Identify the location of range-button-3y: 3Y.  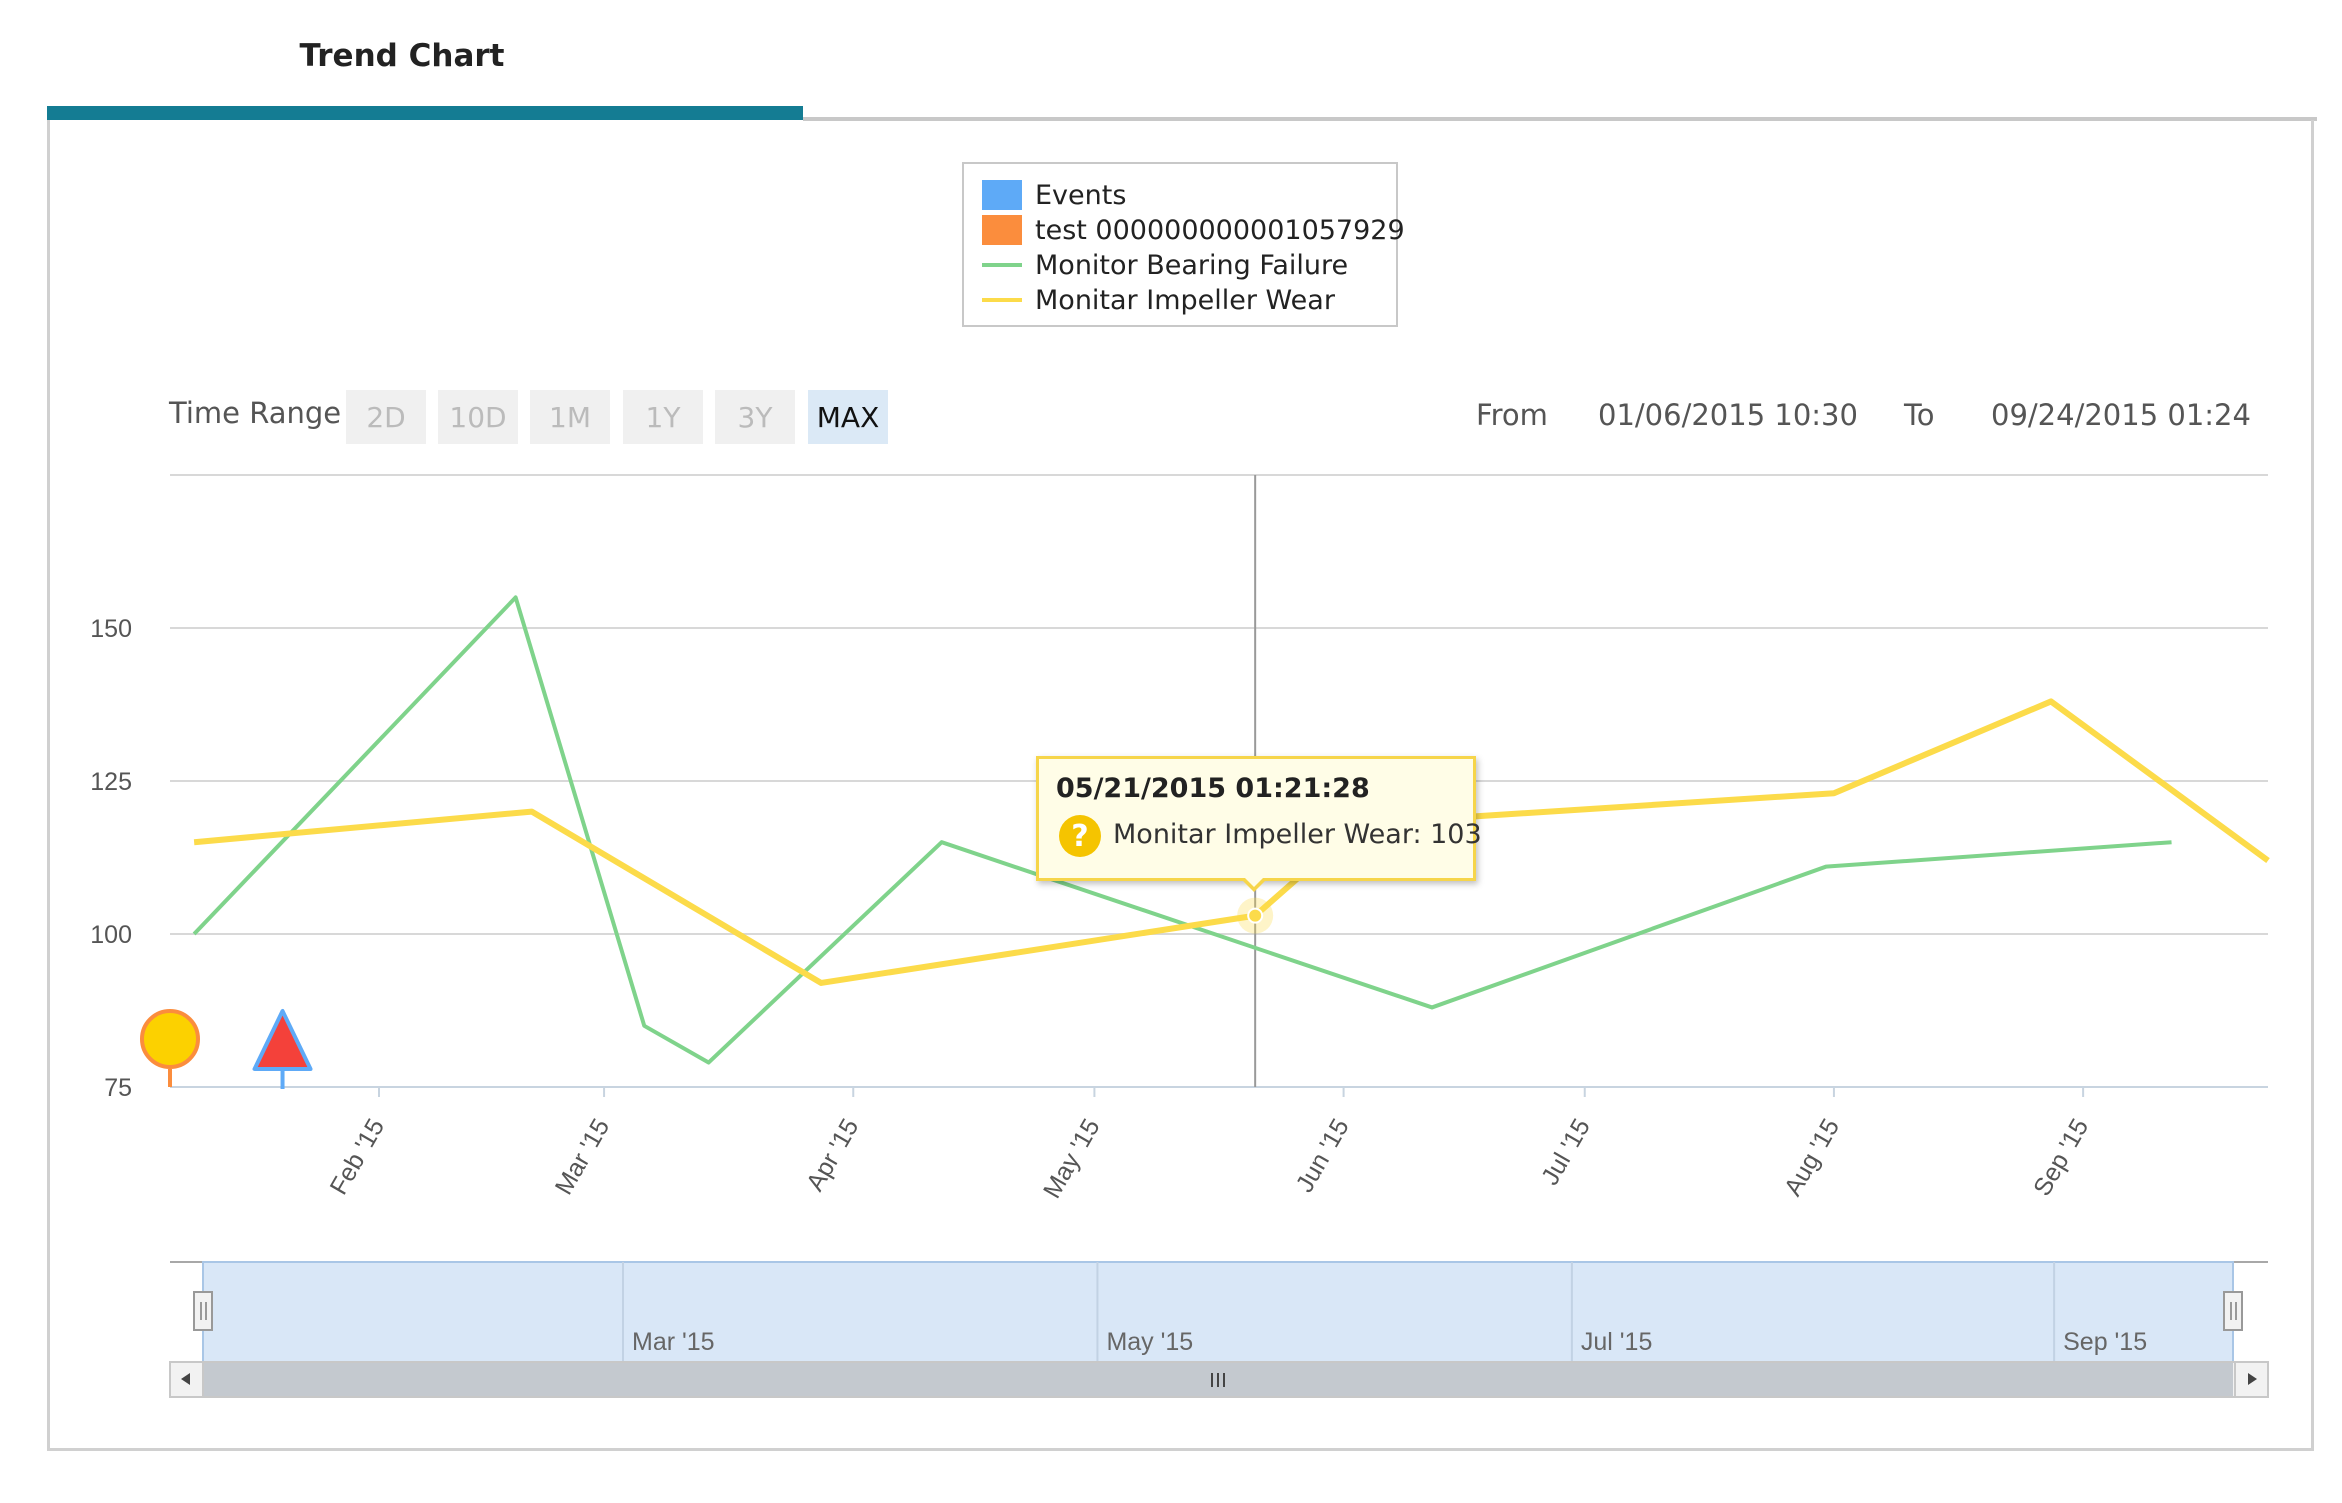
(755, 417).